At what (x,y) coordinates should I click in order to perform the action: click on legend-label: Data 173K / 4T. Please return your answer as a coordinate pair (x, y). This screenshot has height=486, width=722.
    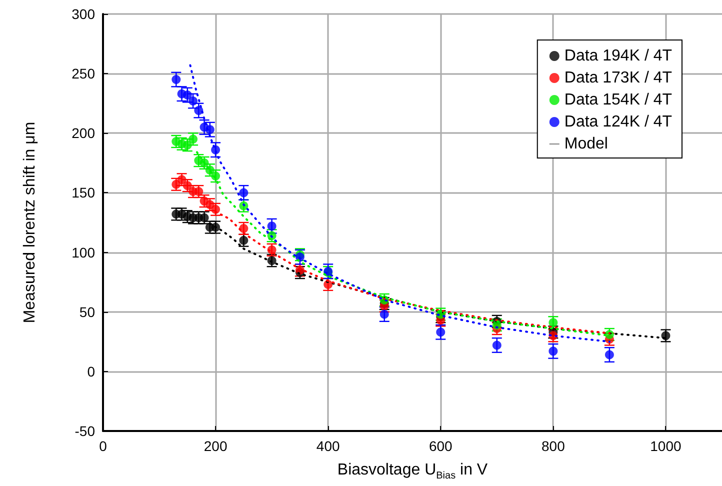
    Looking at the image, I should click on (618, 78).